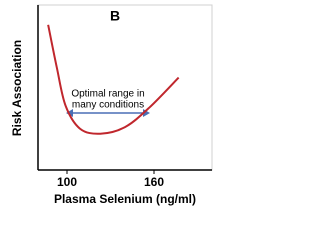 The image size is (320, 240). What do you see at coordinates (108, 105) in the screenshot?
I see `annotation: many conditions` at bounding box center [108, 105].